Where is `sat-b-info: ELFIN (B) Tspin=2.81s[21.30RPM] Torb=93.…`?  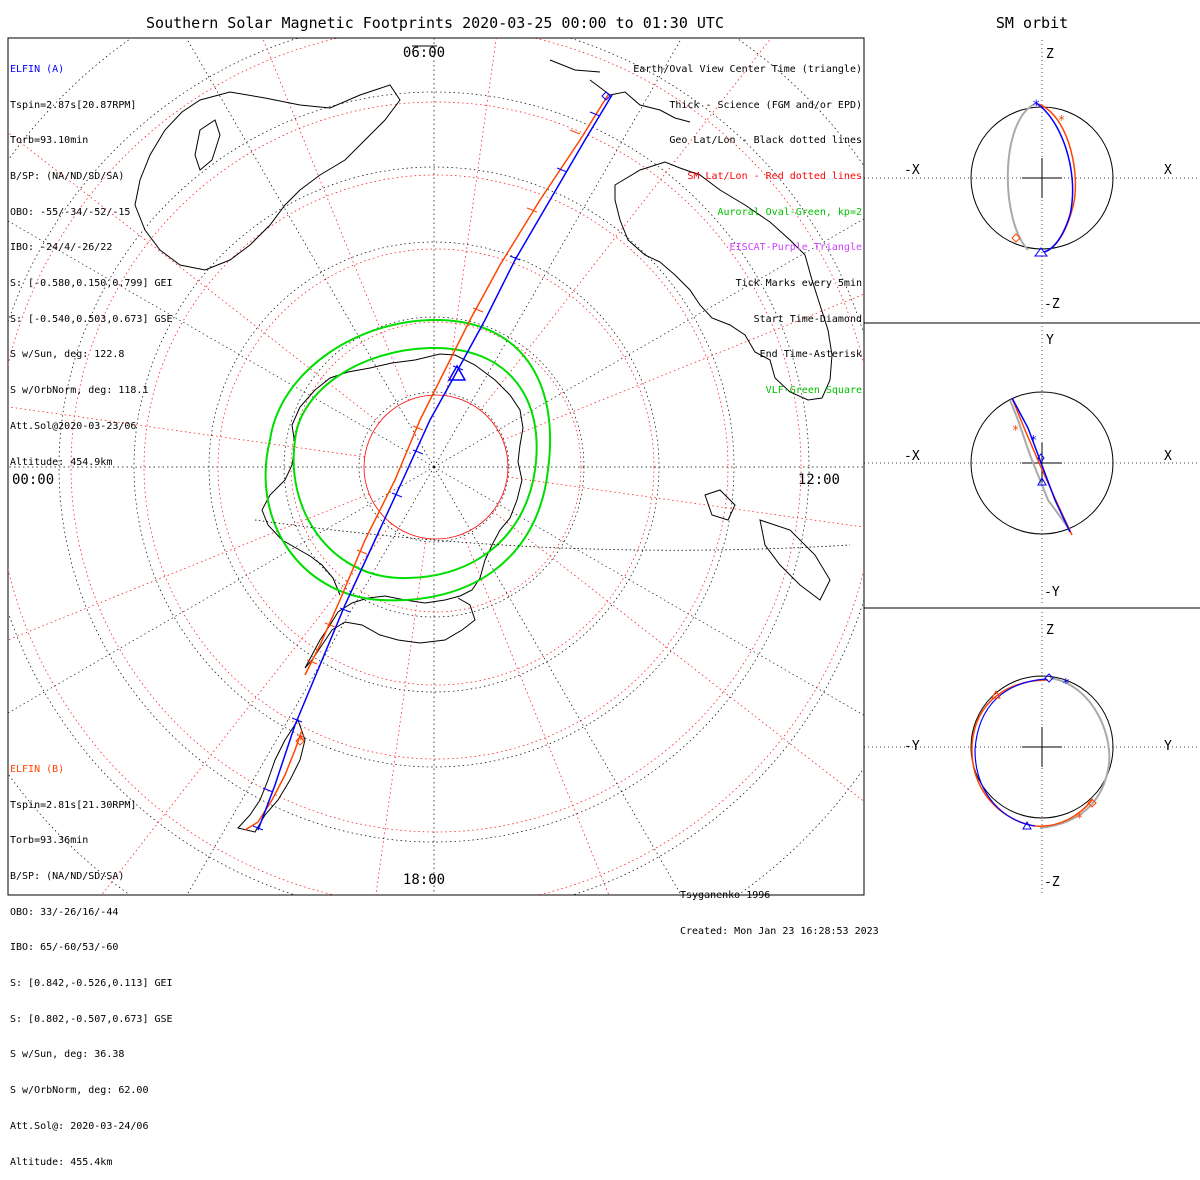
sat-b-info: ELFIN (B) Tspin=2.81s[21.30RPM] Torb=93.… is located at coordinates (91, 960).